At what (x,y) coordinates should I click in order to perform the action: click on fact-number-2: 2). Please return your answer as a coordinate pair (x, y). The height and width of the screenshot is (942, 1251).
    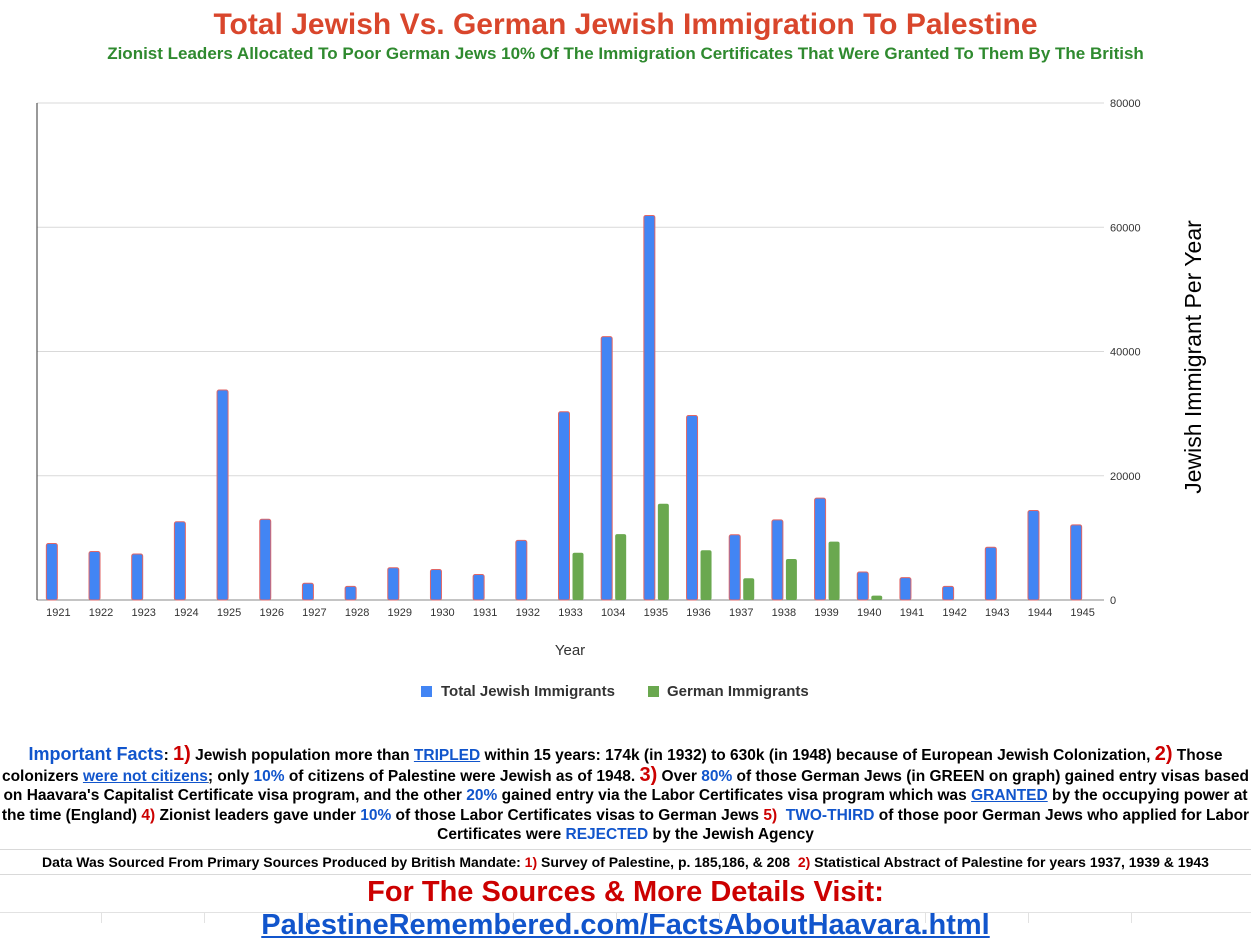
    Looking at the image, I should click on (1163, 754).